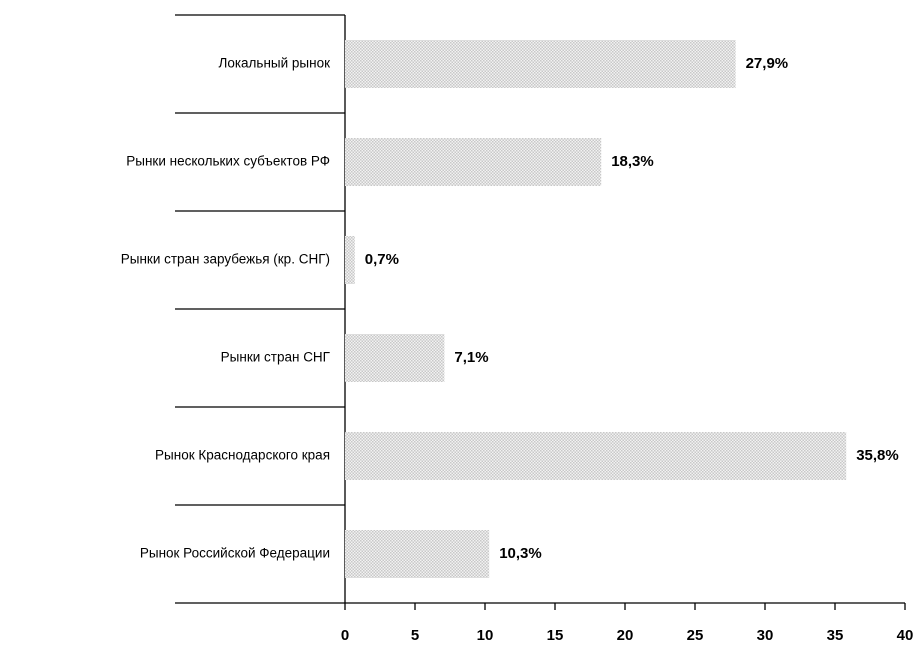 This screenshot has width=921, height=653. What do you see at coordinates (276, 357) in the screenshot?
I see `y-tick-label: Рынки стран СНГ` at bounding box center [276, 357].